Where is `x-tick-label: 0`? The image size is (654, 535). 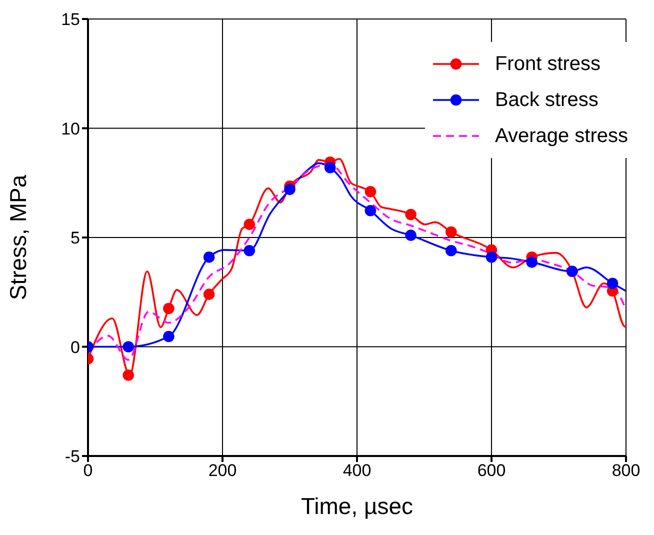
x-tick-label: 0 is located at coordinates (88, 470).